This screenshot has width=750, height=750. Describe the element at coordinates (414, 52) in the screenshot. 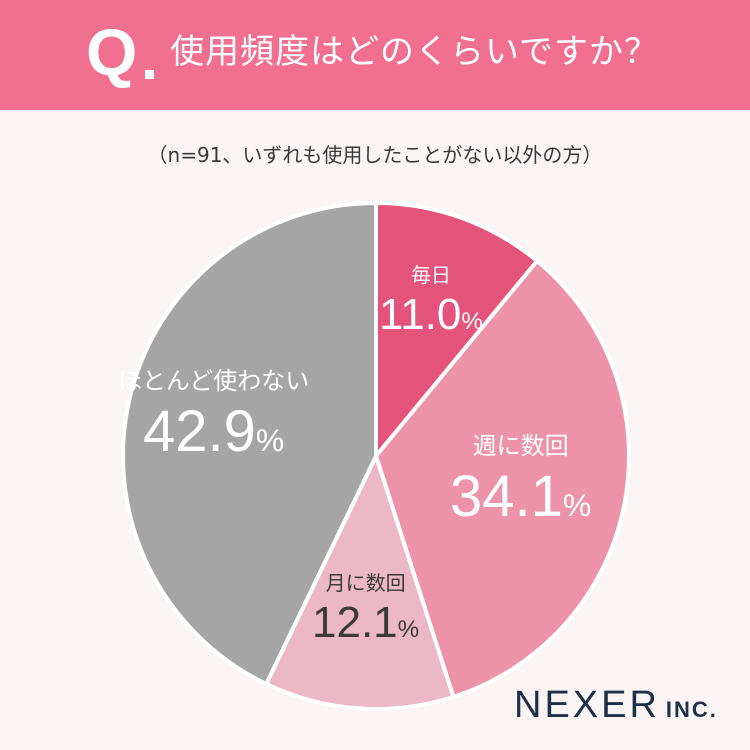

I see `question-text: 使用頻度はどのくらいですか？` at that location.